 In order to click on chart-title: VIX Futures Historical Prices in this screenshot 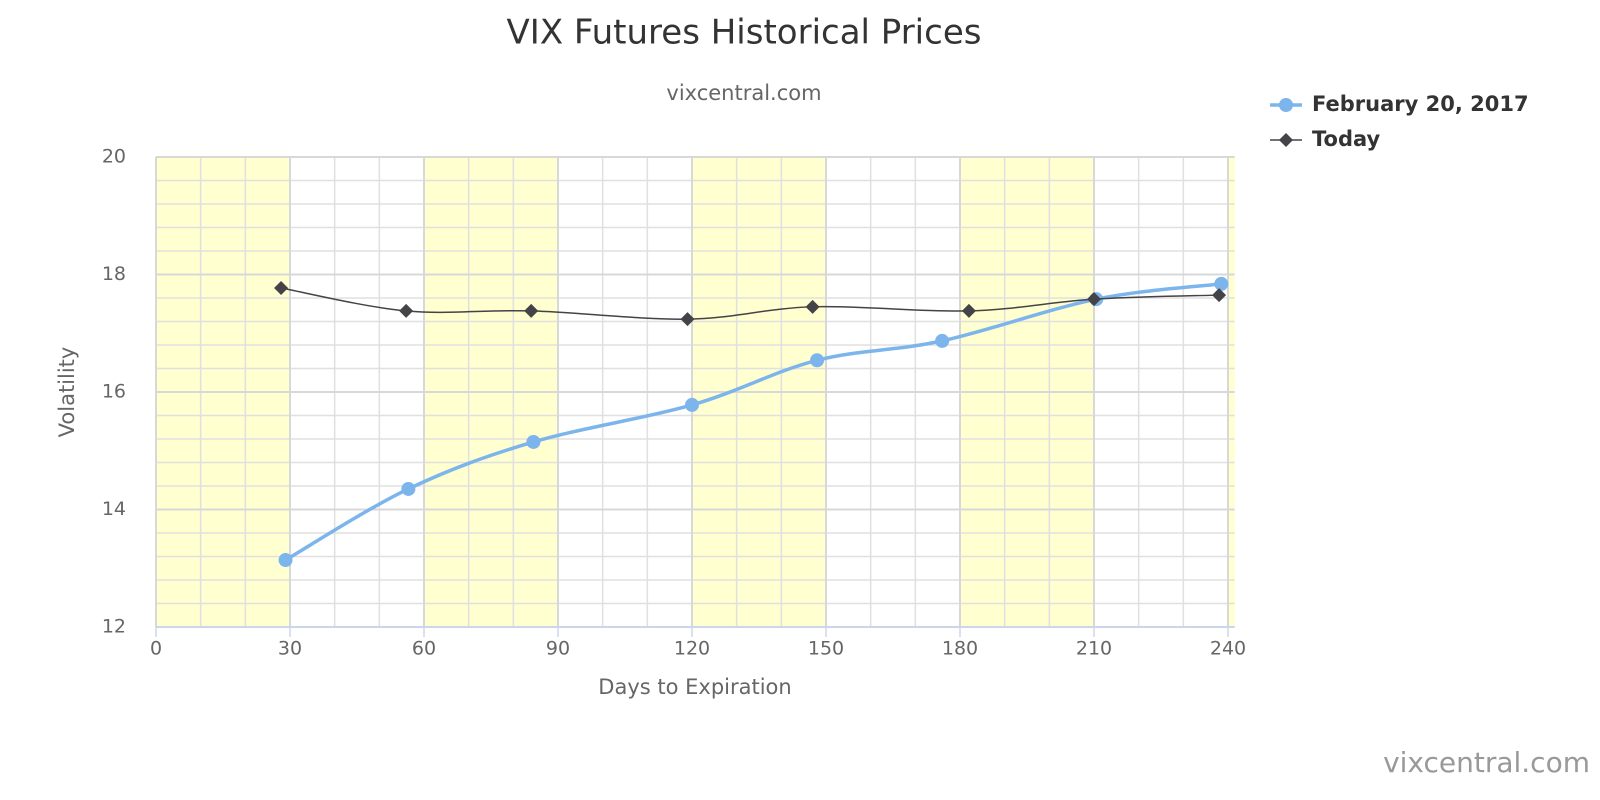, I will do `click(744, 33)`.